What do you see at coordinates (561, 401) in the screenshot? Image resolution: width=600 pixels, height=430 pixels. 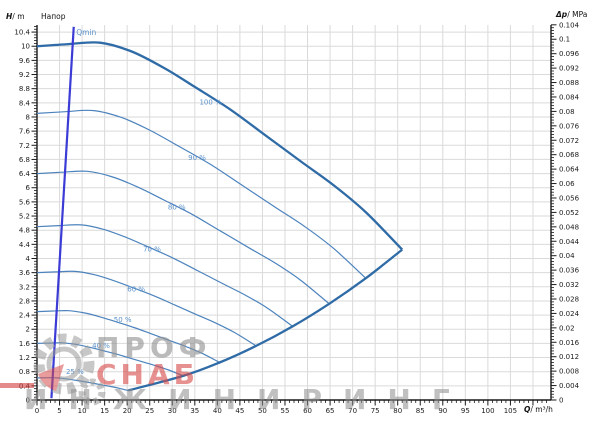 I see `y-right-tick-label: 0` at bounding box center [561, 401].